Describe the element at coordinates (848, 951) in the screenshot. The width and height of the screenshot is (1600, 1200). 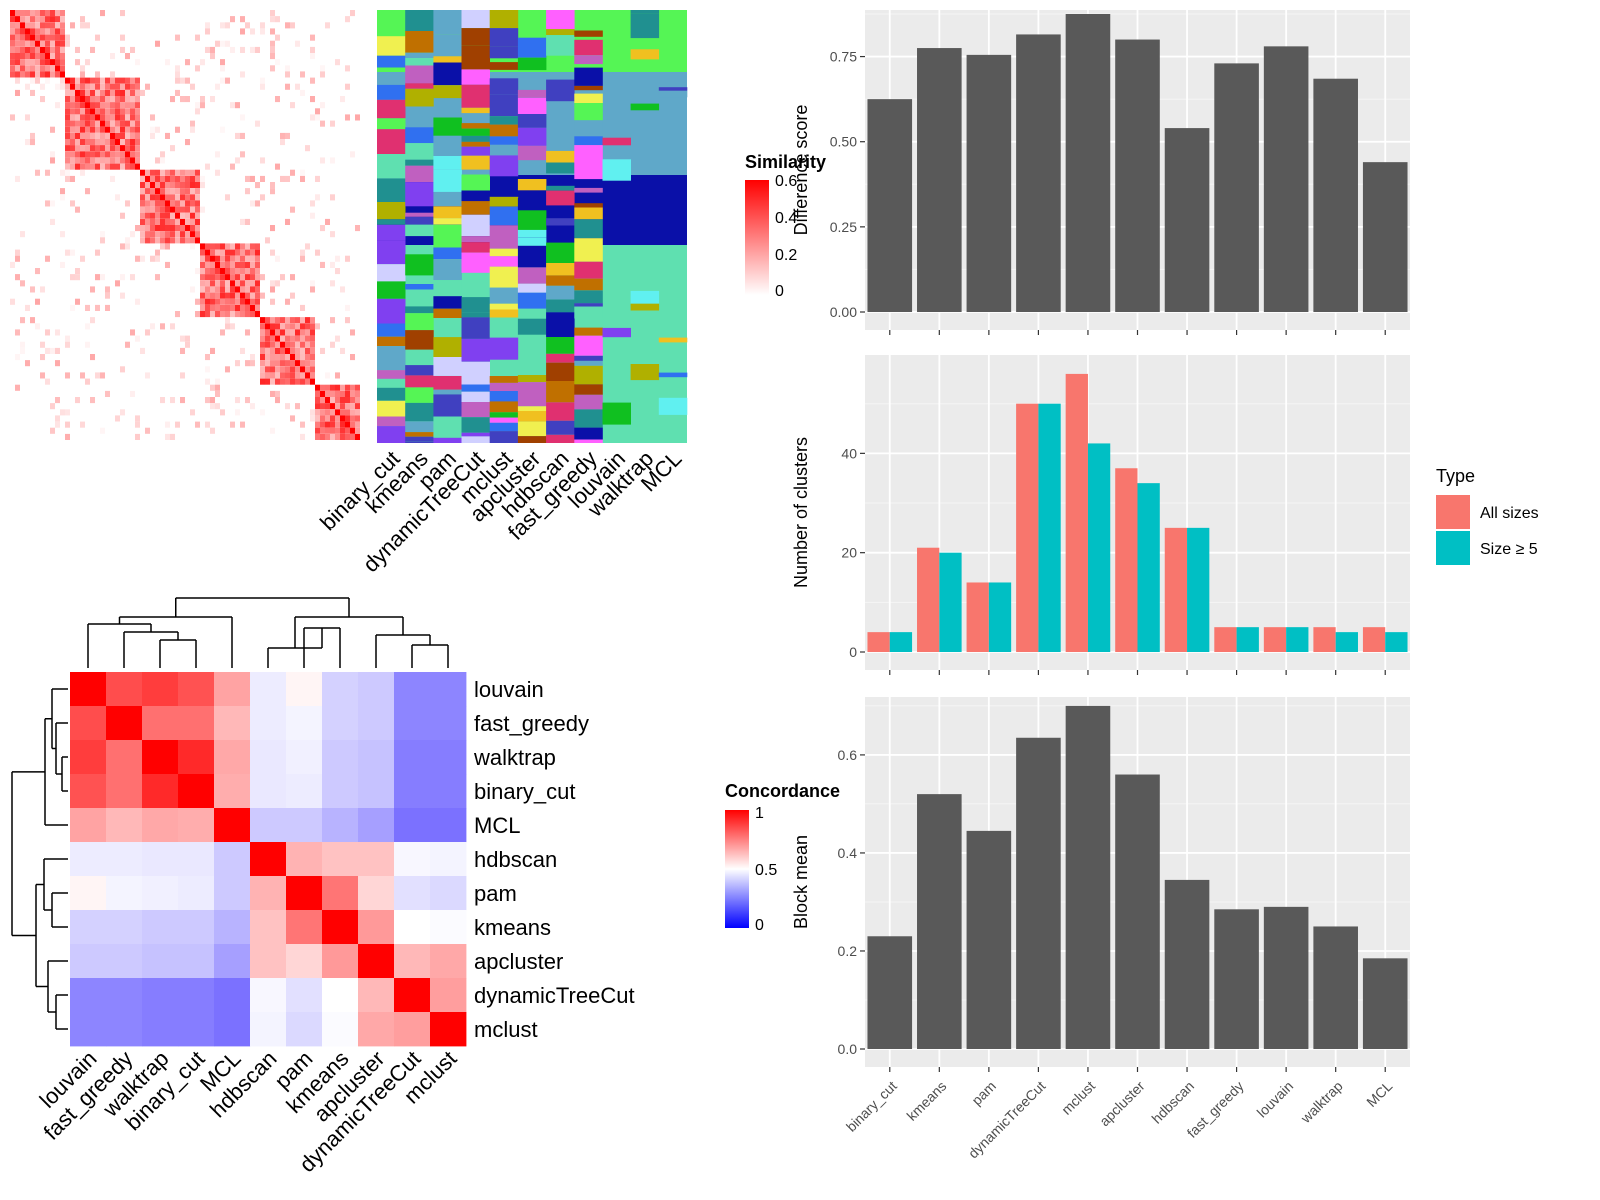
I see `y-tick-label: 0.2` at that location.